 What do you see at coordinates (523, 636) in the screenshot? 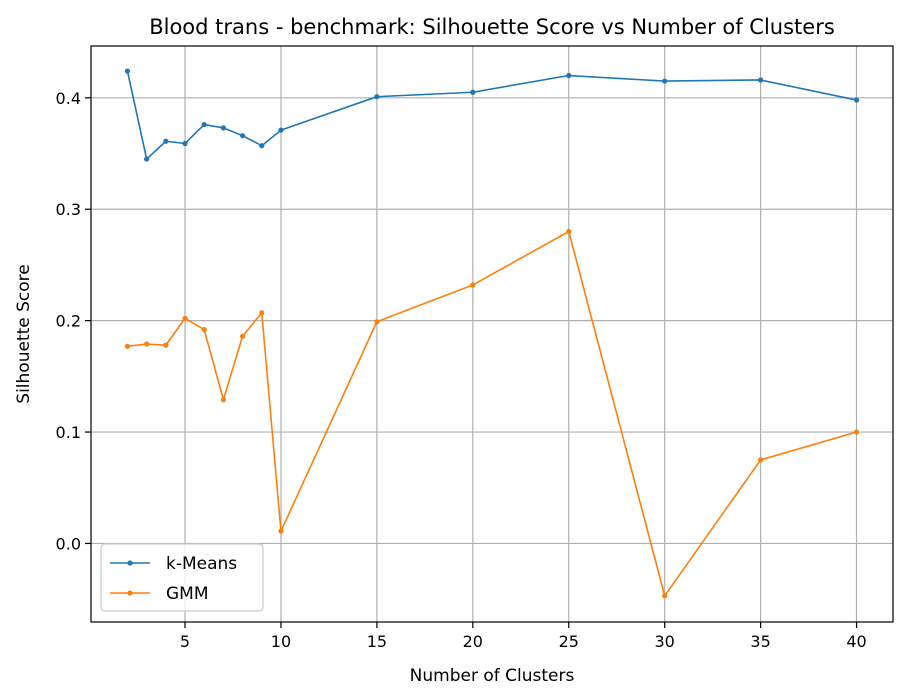
I see `x-axis: 5 10 15 20 25 30 35 40` at bounding box center [523, 636].